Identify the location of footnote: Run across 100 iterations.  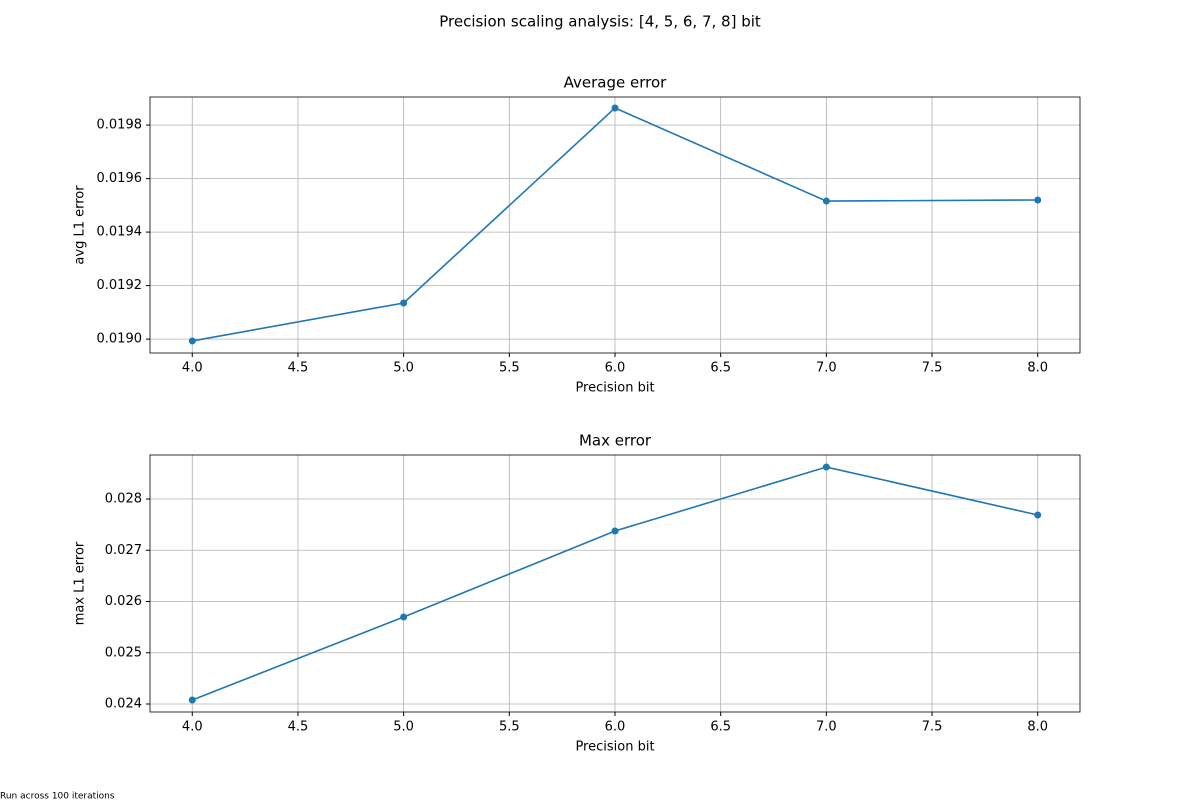
(57, 796).